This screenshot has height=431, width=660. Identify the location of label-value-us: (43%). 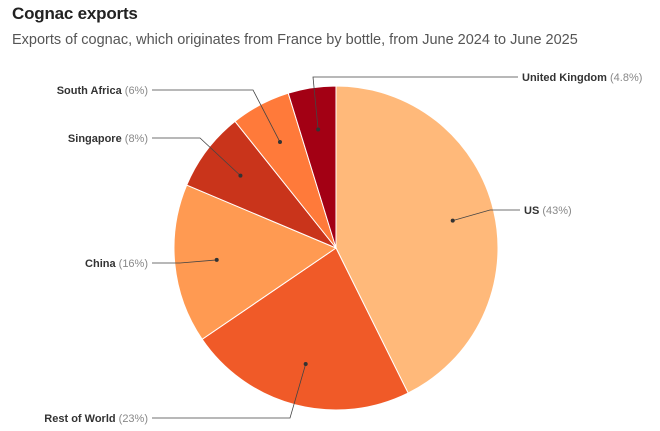
(555, 211).